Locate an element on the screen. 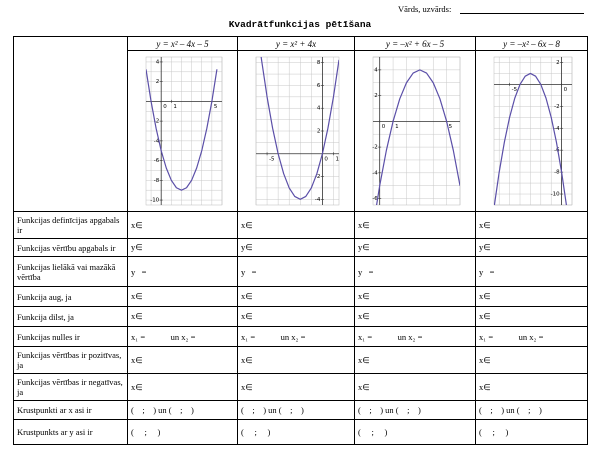 Image resolution: width=600 pixels, height=456 pixels. graph: 2 -2 -4 -6 -8 -10 -5 0 is located at coordinates (533, 131).